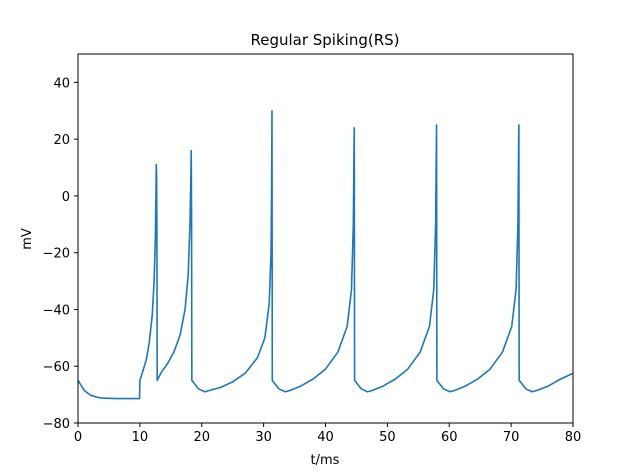 This screenshot has height=475, width=634. What do you see at coordinates (61, 83) in the screenshot?
I see `y-tick-label-40: 40` at bounding box center [61, 83].